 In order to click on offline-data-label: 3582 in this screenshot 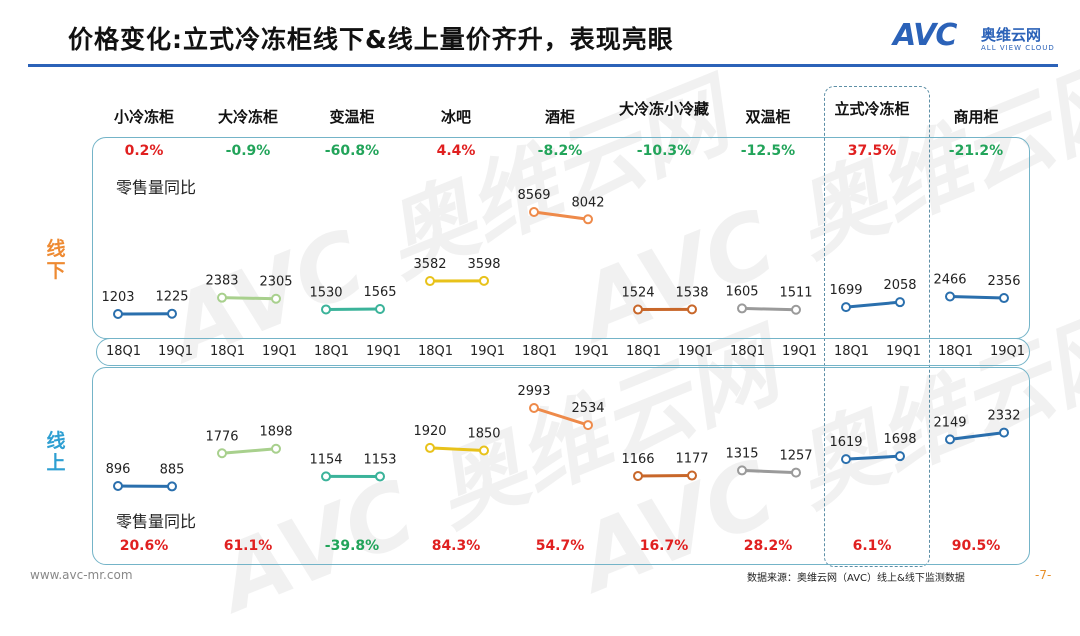, I will do `click(429, 264)`.